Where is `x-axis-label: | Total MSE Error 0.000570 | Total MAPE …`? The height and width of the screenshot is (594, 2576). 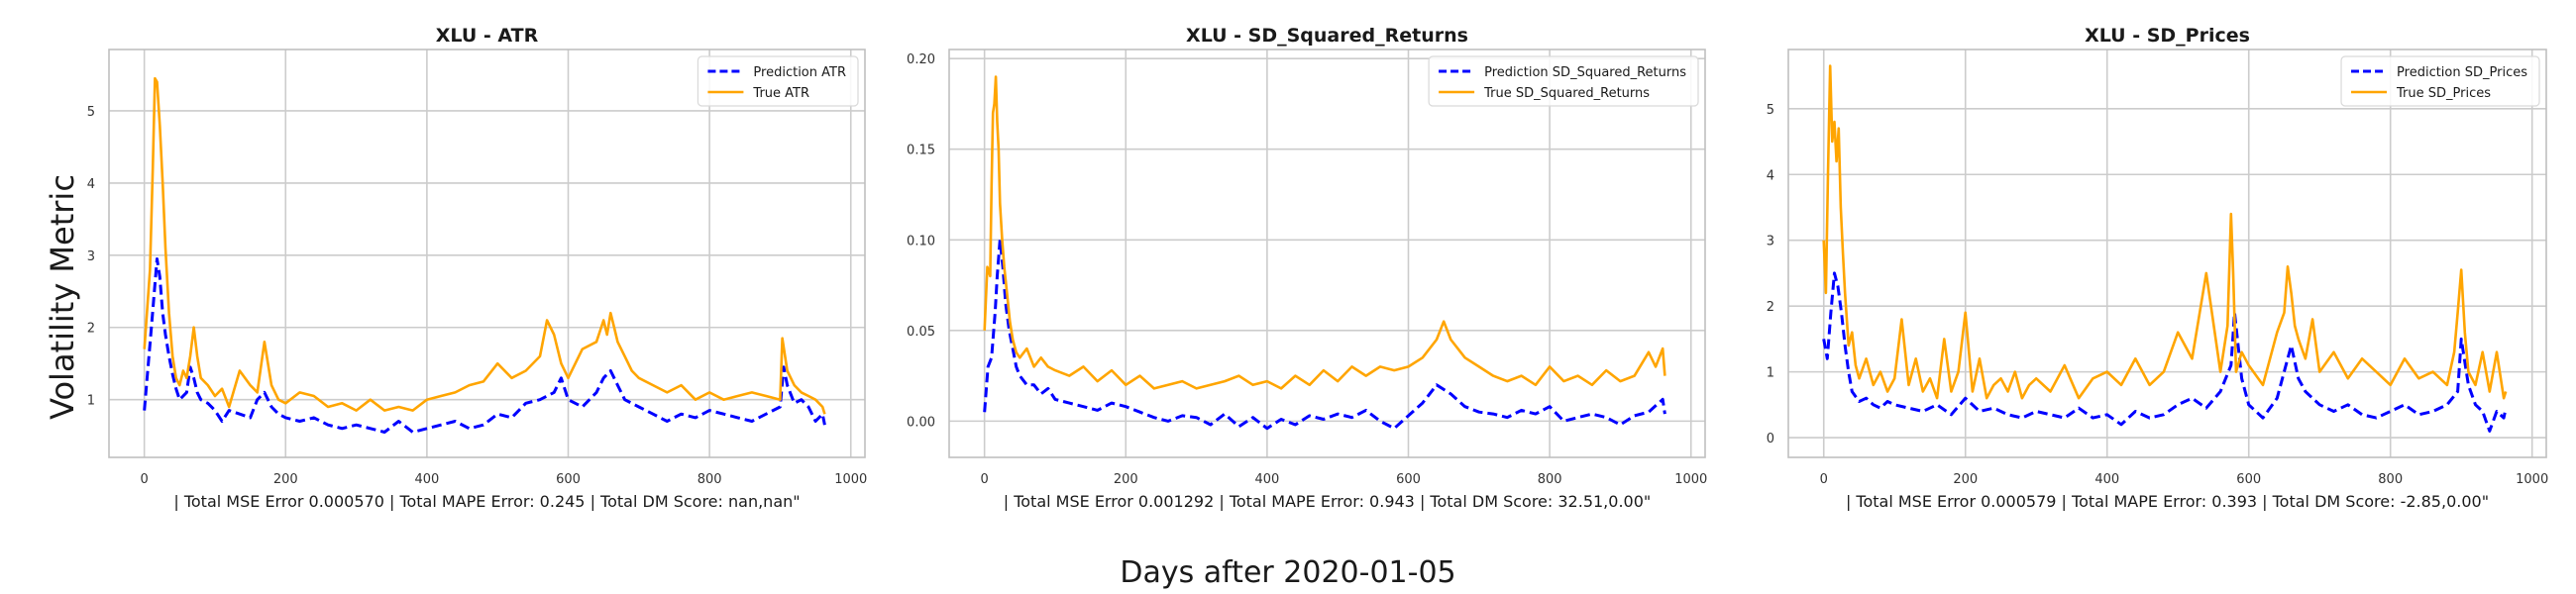 x-axis-label: | Total MSE Error 0.000570 | Total MAPE … is located at coordinates (486, 501).